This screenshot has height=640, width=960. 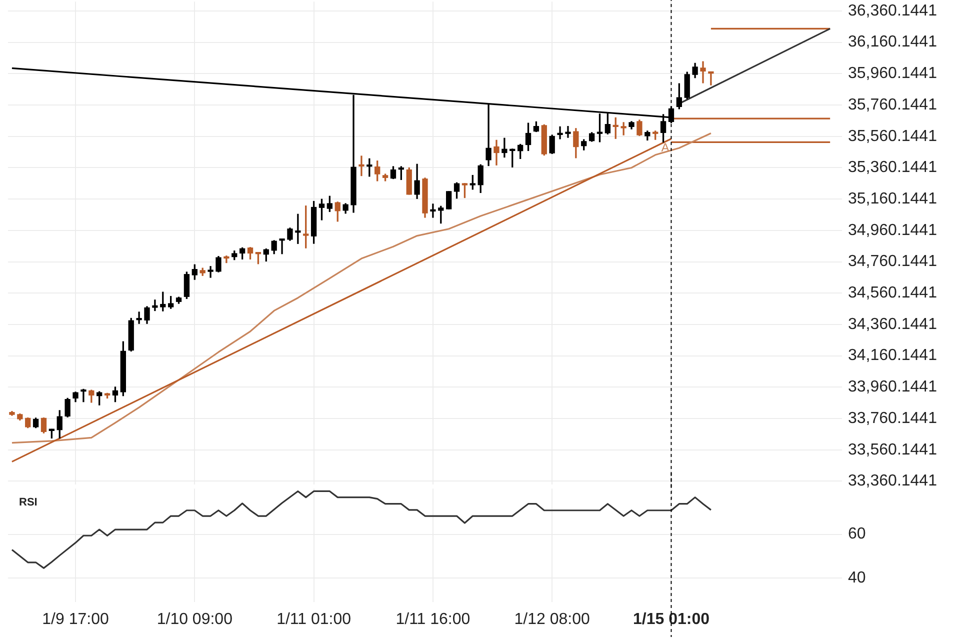 I want to click on x-tick-label: 1/15 01:00, so click(x=671, y=619).